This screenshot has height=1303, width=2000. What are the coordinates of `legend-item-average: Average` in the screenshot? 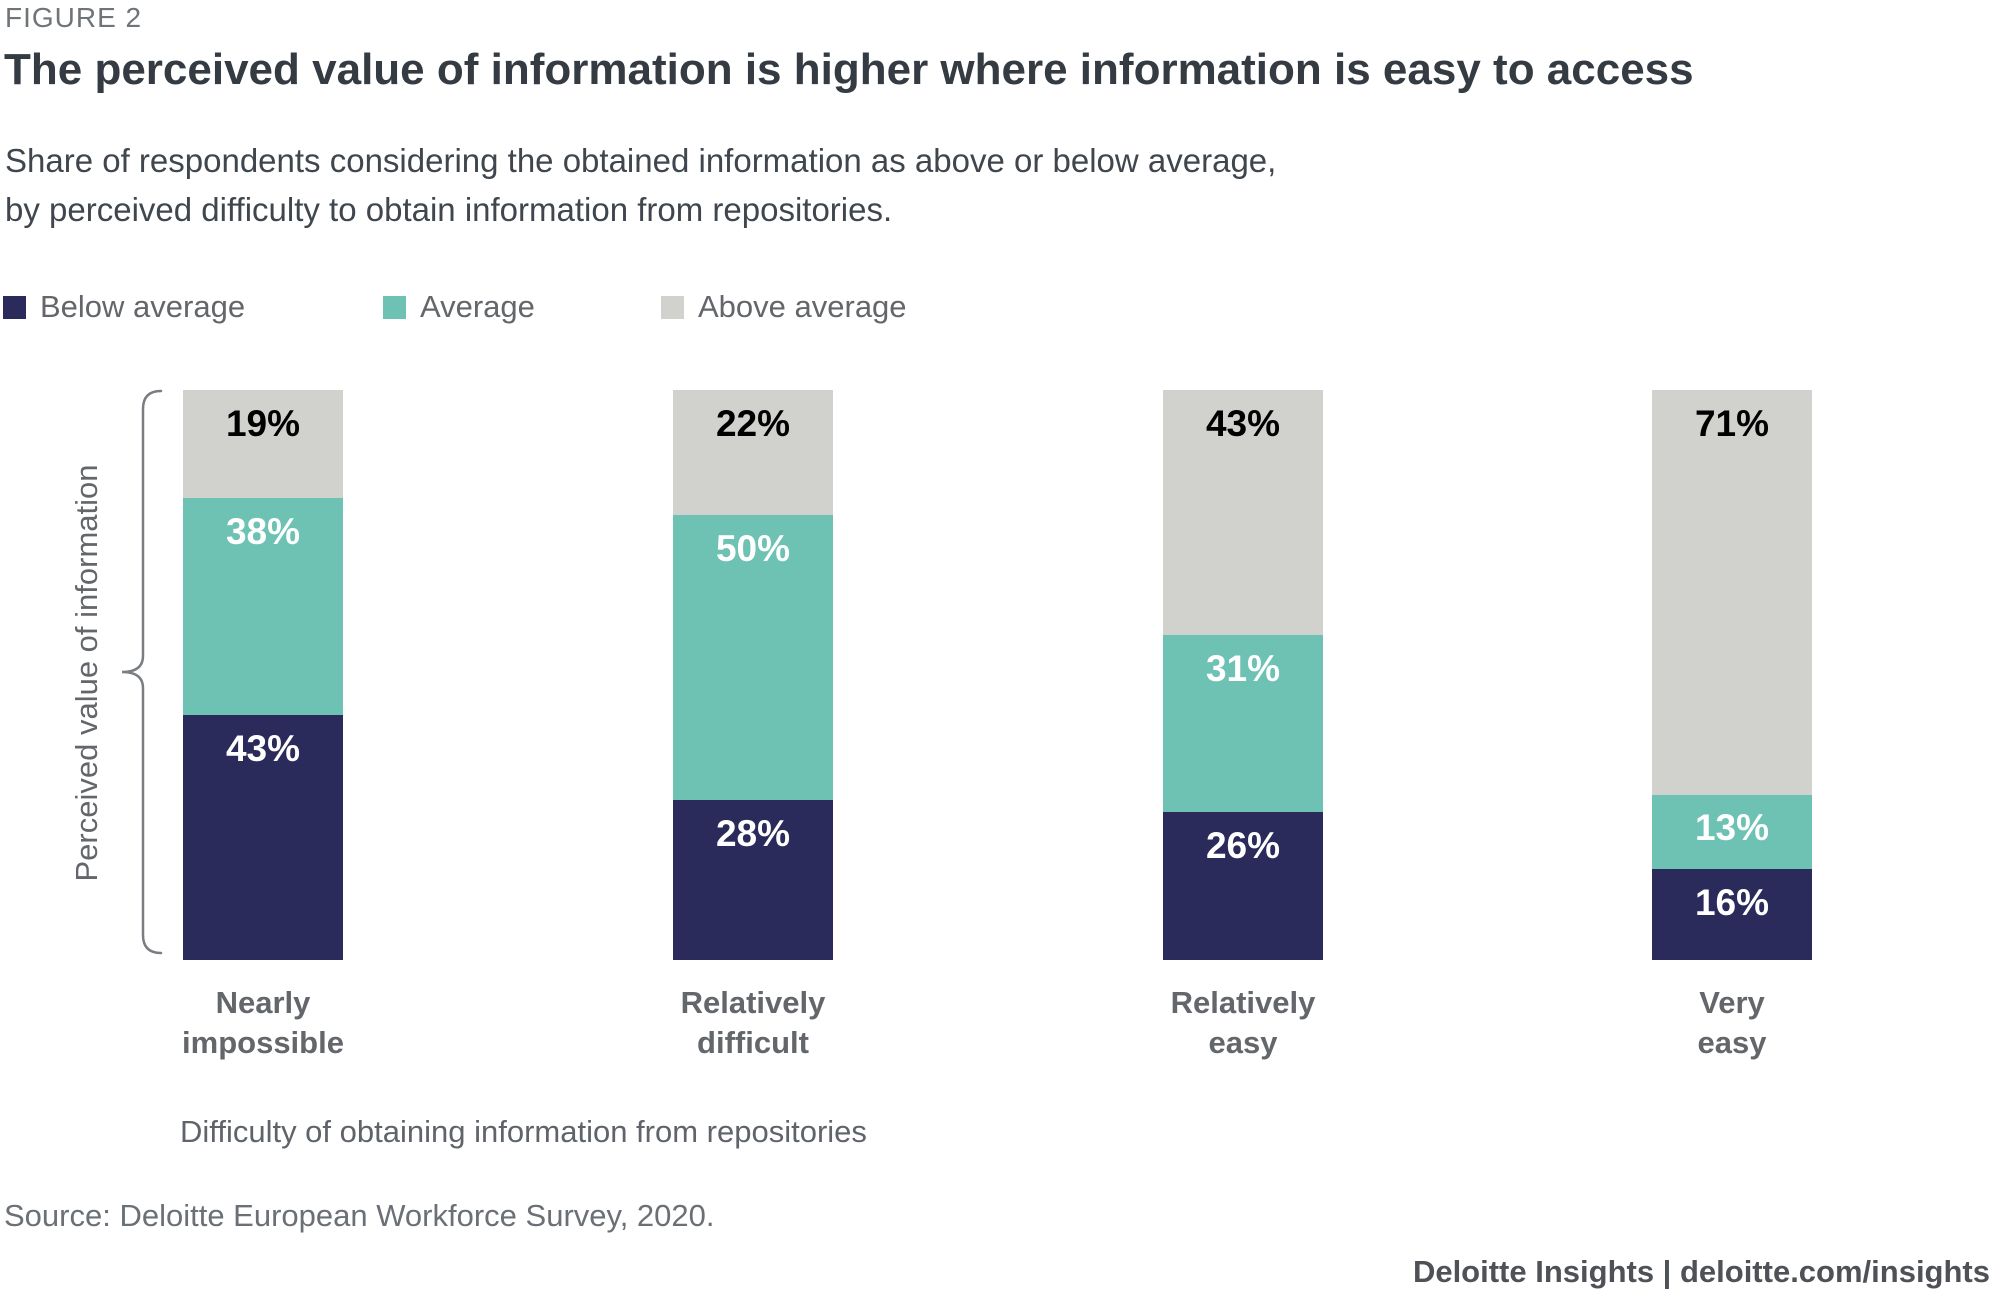 It's located at (459, 307).